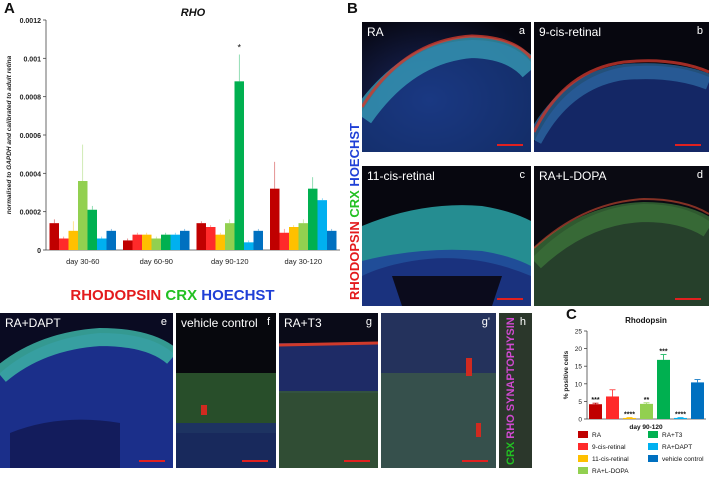 This screenshot has width=709, height=482. What do you see at coordinates (219, 323) in the screenshot?
I see `micrograph-label: vehicle control` at bounding box center [219, 323].